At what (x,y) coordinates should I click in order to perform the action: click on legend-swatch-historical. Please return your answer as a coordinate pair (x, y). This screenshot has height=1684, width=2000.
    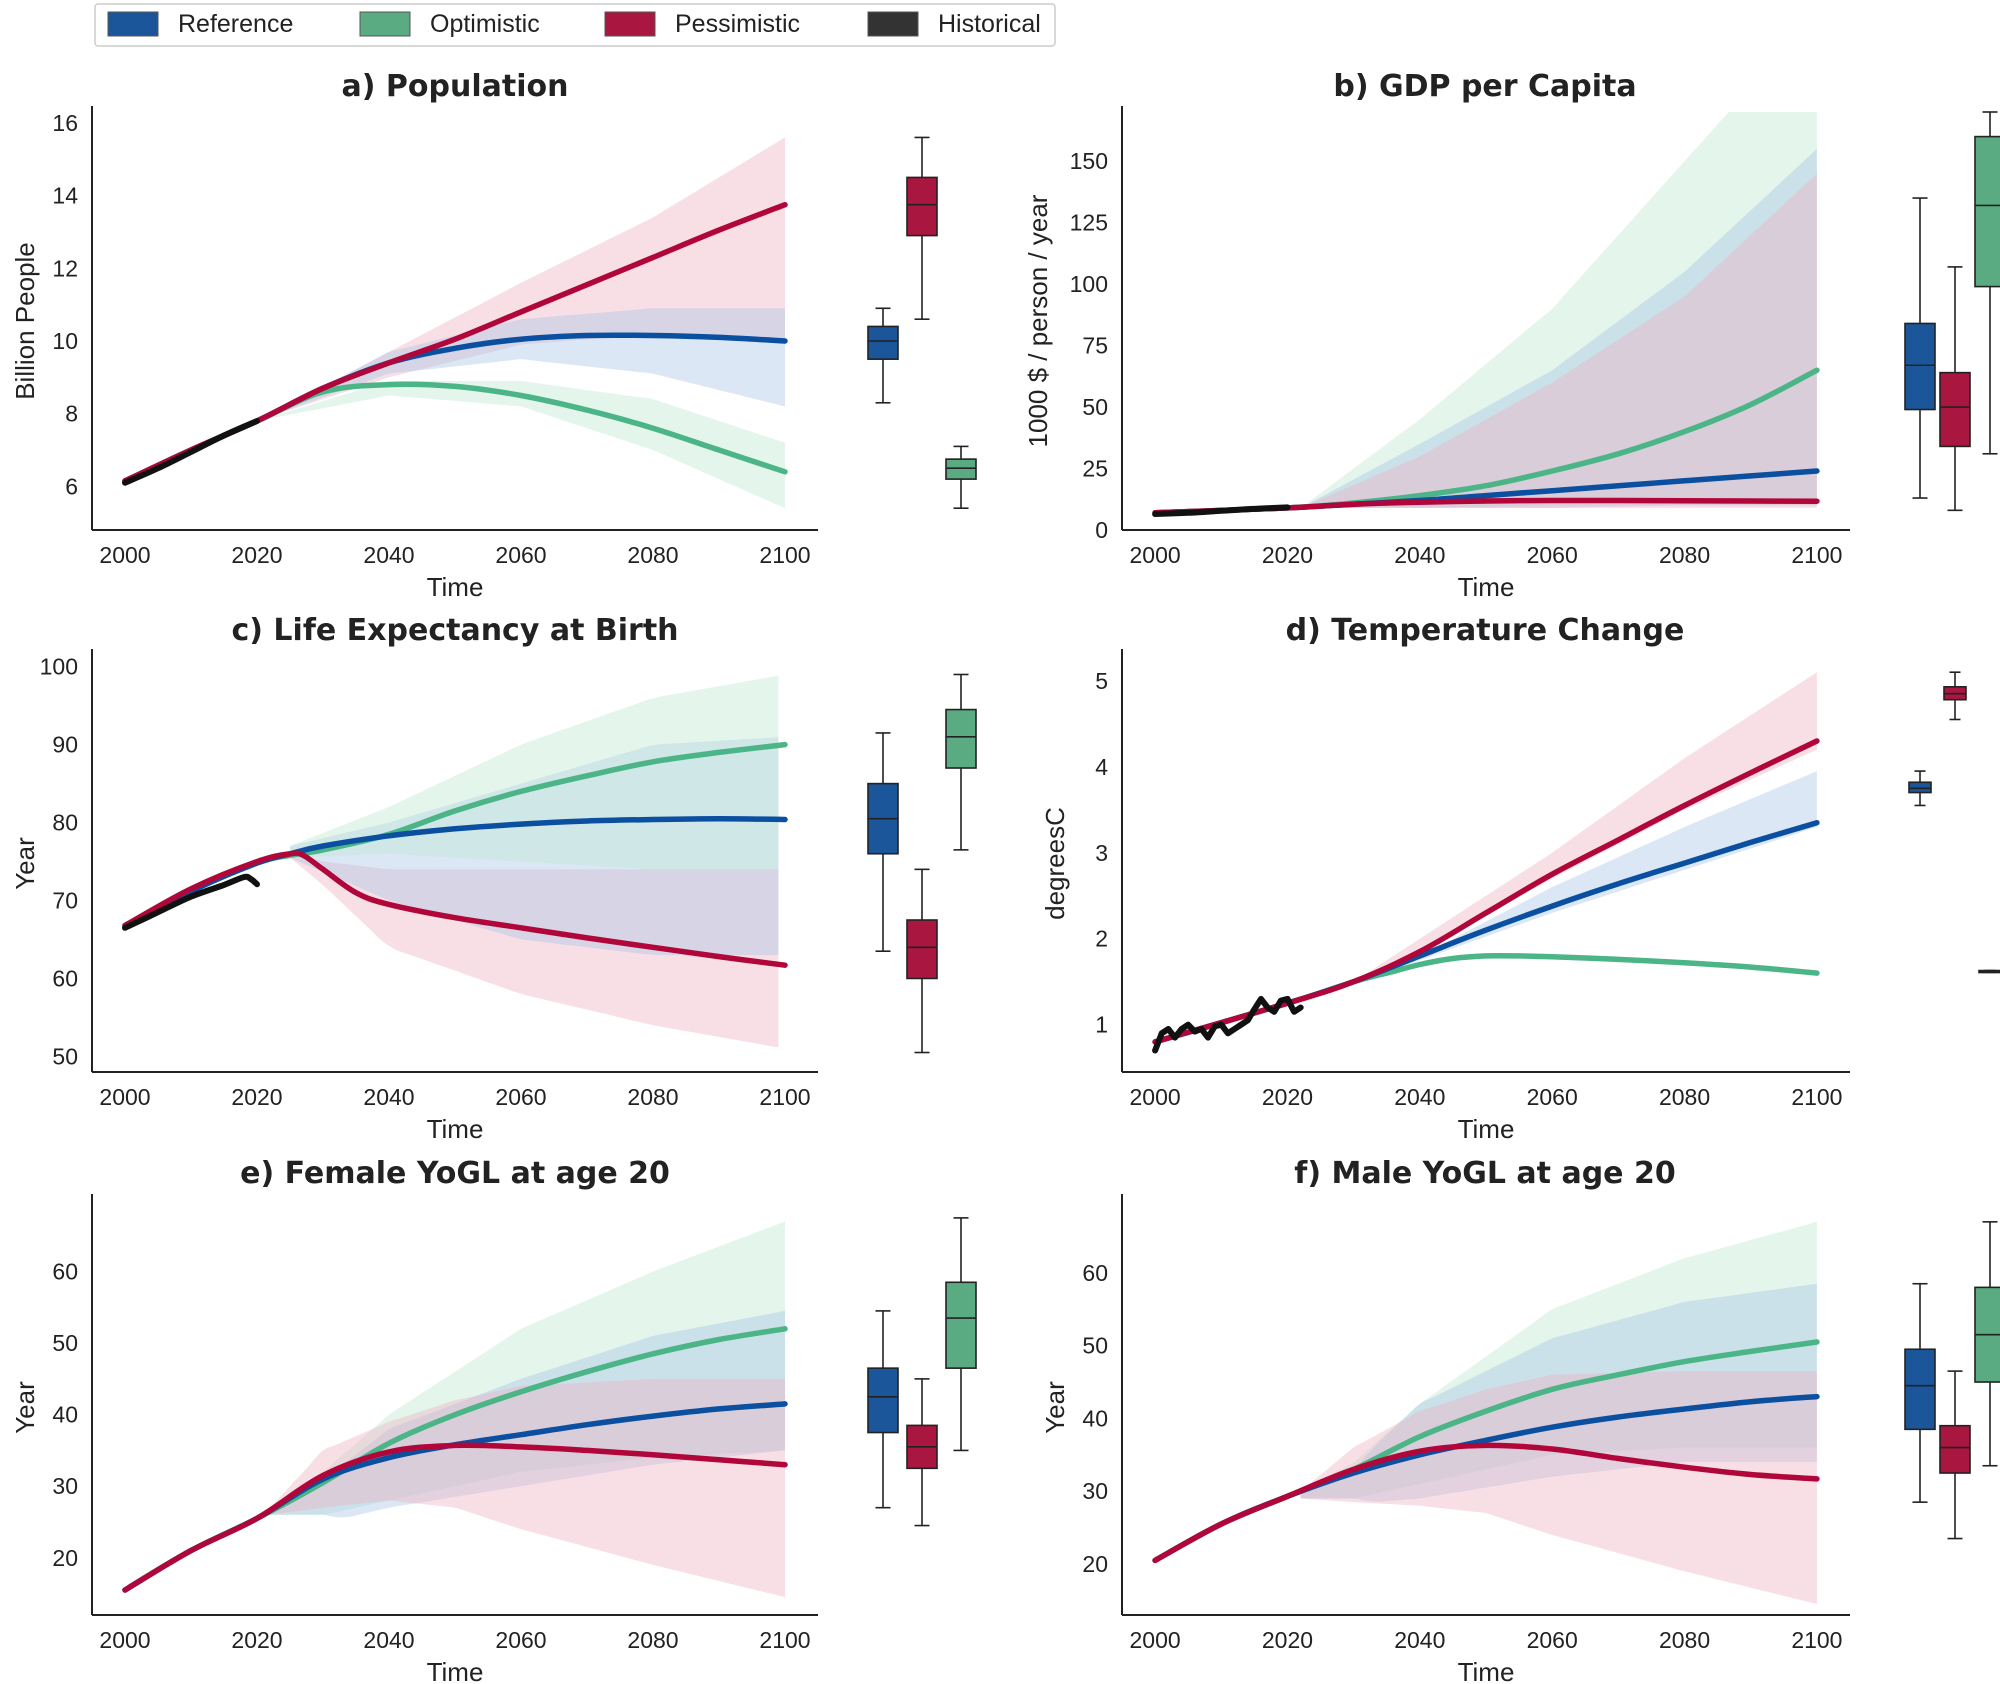
    Looking at the image, I should click on (893, 24).